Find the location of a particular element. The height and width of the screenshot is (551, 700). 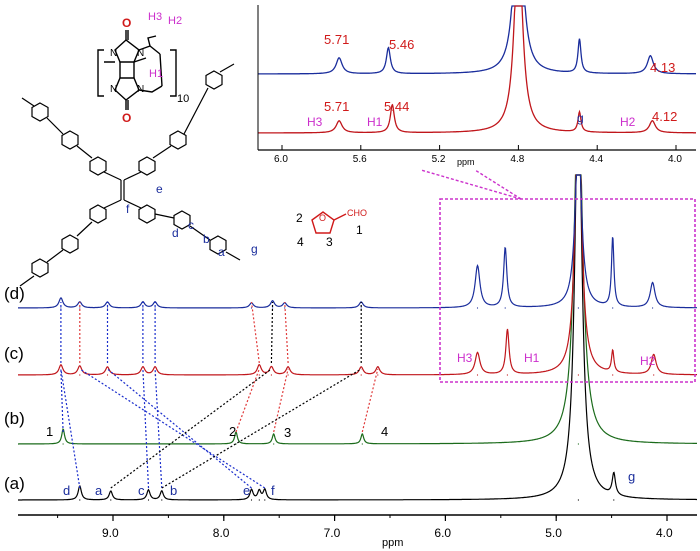

inset-label-h3: H3 is located at coordinates (315, 122).